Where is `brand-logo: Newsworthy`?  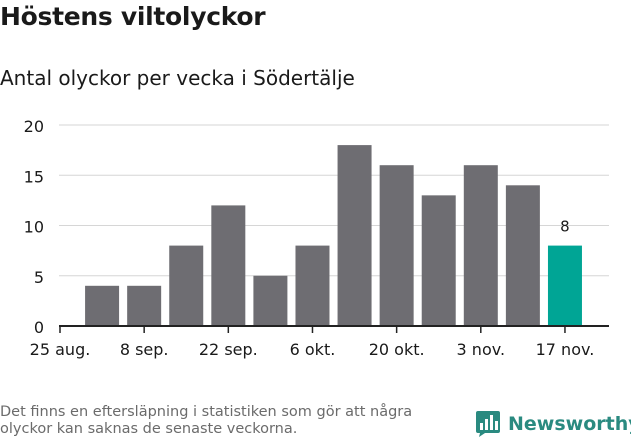
brand-logo: Newsworthy is located at coordinates (553, 424).